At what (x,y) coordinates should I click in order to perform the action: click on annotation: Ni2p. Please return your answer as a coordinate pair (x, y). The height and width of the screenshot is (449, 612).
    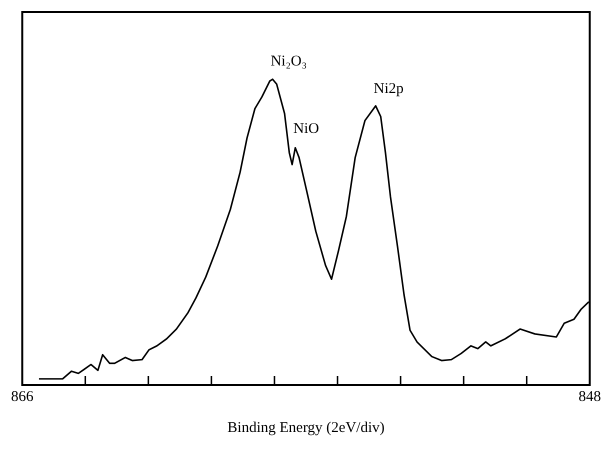
    Looking at the image, I should click on (389, 89).